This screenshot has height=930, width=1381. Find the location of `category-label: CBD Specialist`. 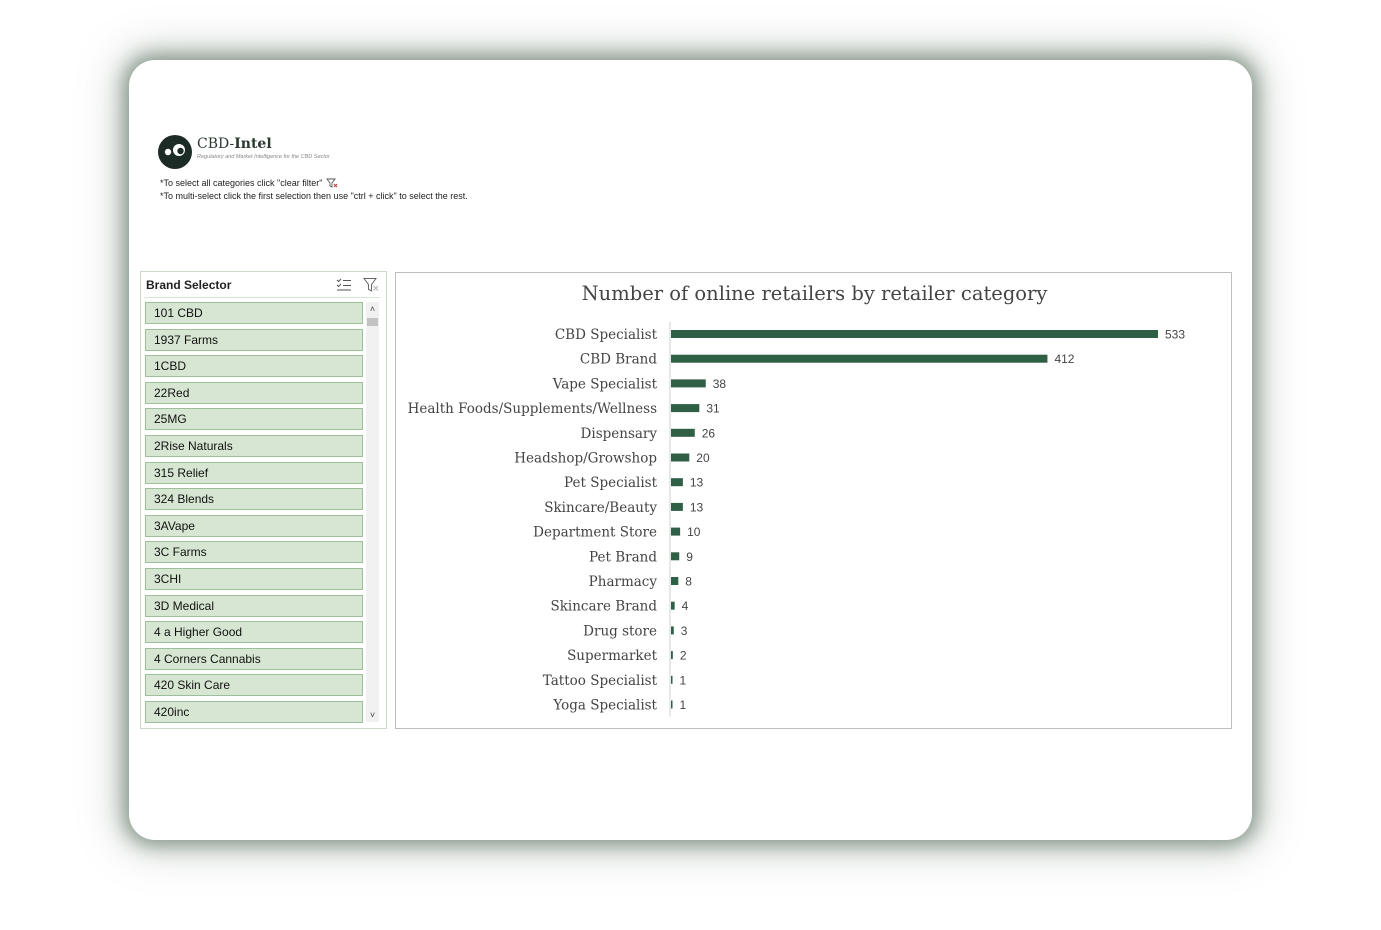

category-label: CBD Specialist is located at coordinates (606, 335).